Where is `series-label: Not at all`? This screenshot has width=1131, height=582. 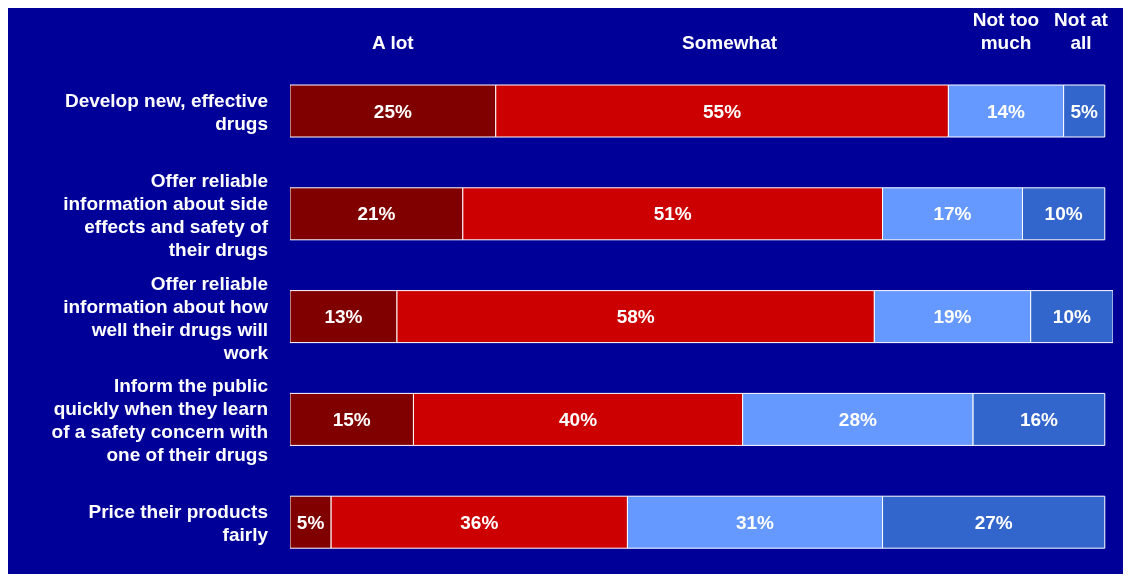 series-label: Not at all is located at coordinates (1081, 31).